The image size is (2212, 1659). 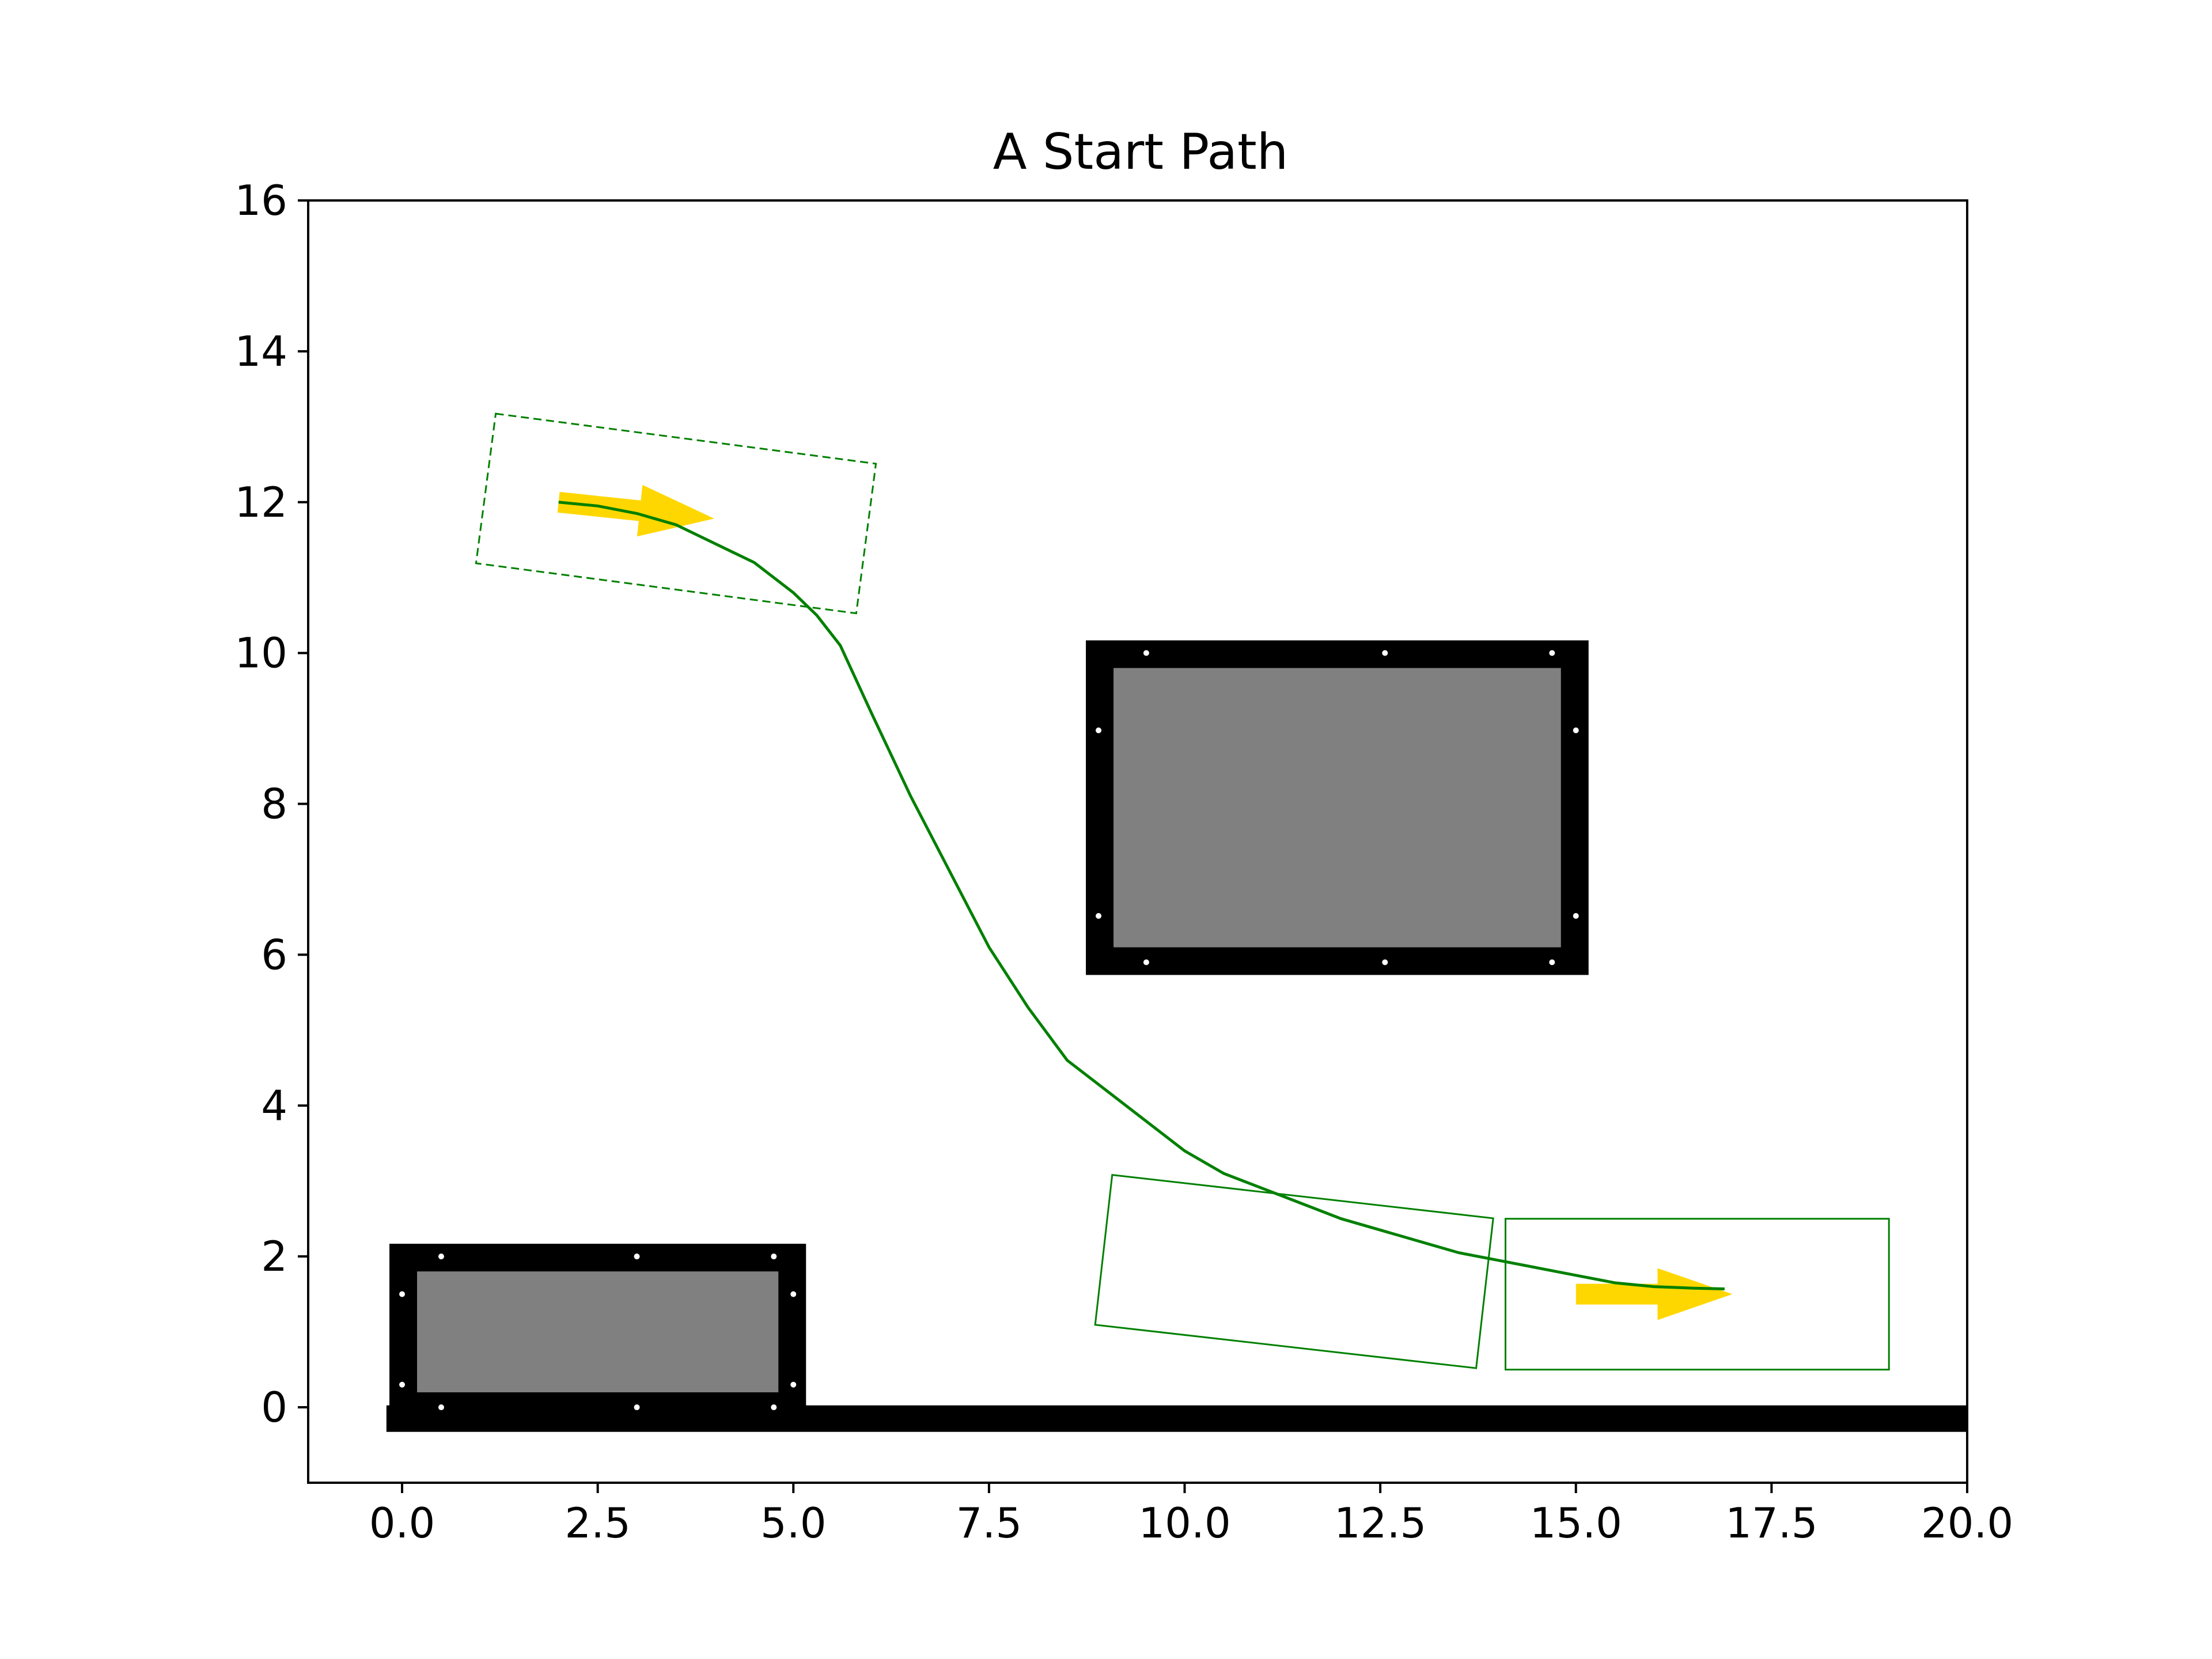 What do you see at coordinates (260, 502) in the screenshot?
I see `y-tick-label: 12` at bounding box center [260, 502].